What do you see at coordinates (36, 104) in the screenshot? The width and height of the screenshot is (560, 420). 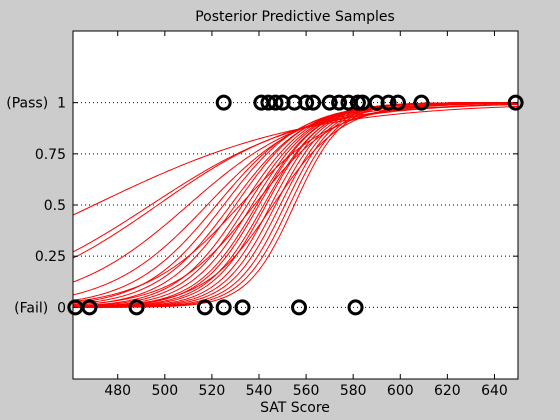 I see `y-tick-label-4: (Pass) 1` at bounding box center [36, 104].